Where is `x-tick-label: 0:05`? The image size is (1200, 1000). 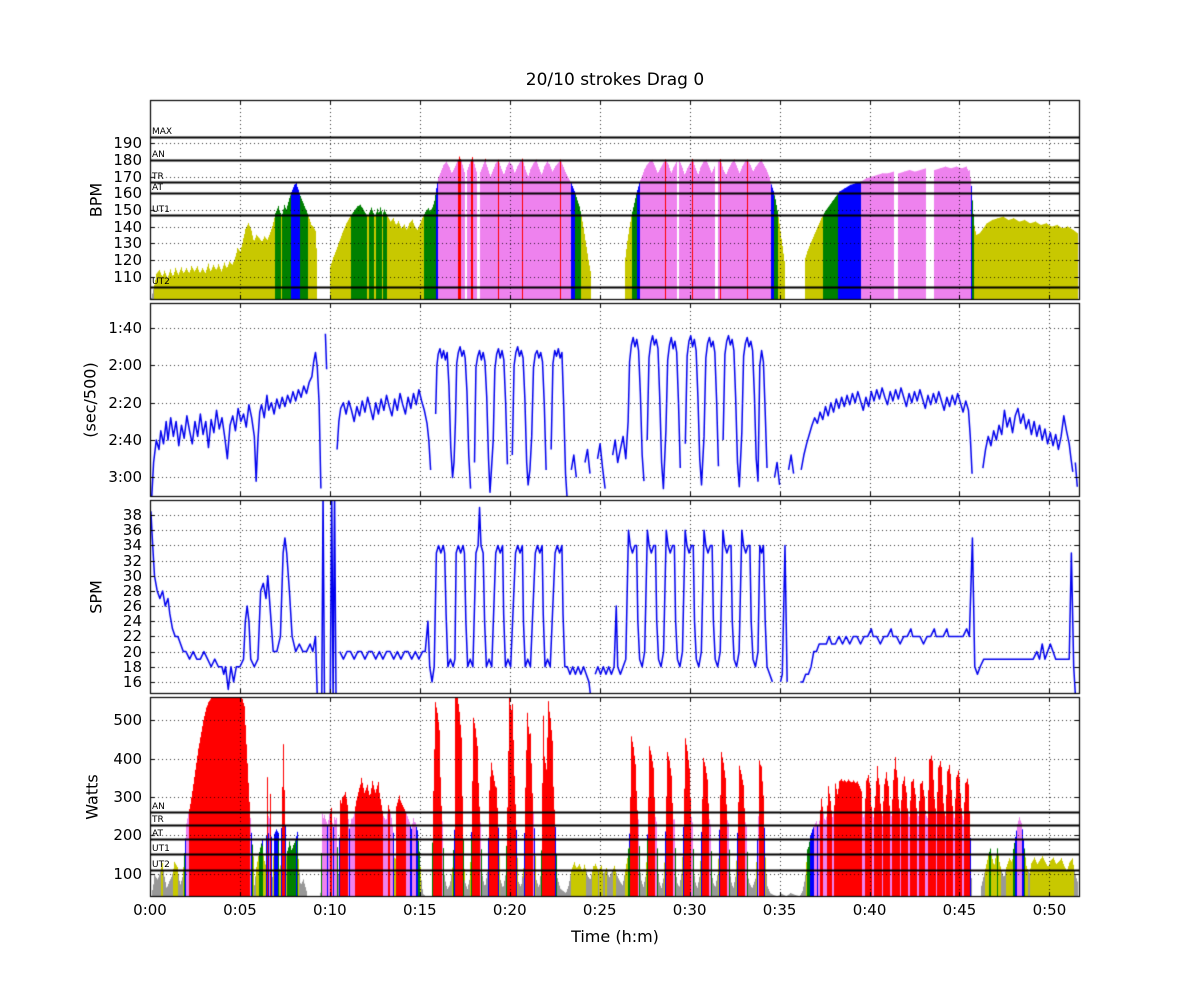 x-tick-label: 0:05 is located at coordinates (240, 910).